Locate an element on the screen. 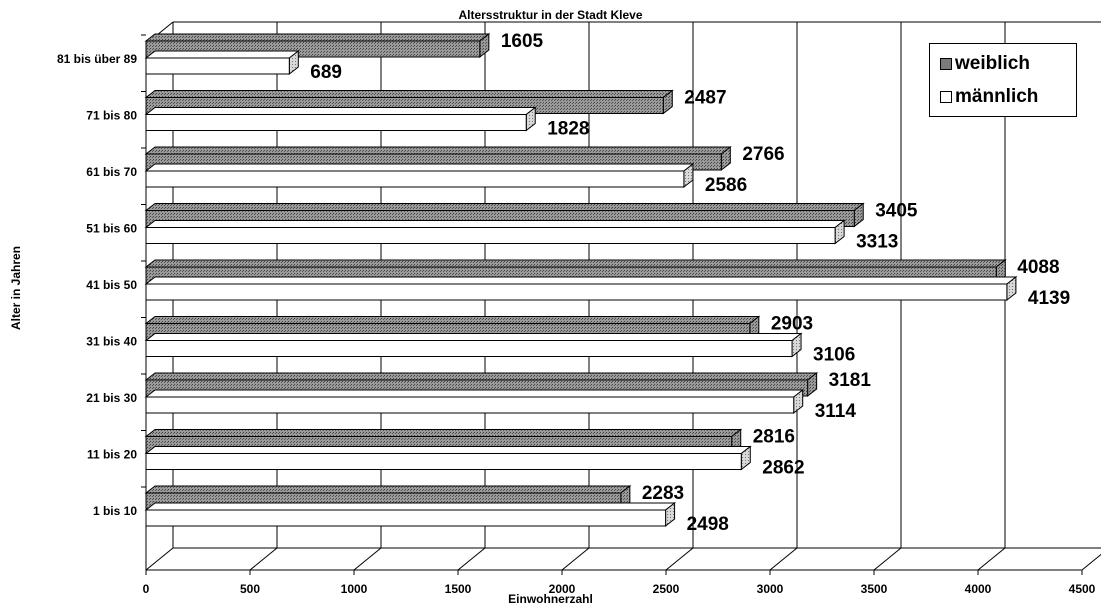 The image size is (1101, 608). x-tick-label: 4500 is located at coordinates (1082, 589).